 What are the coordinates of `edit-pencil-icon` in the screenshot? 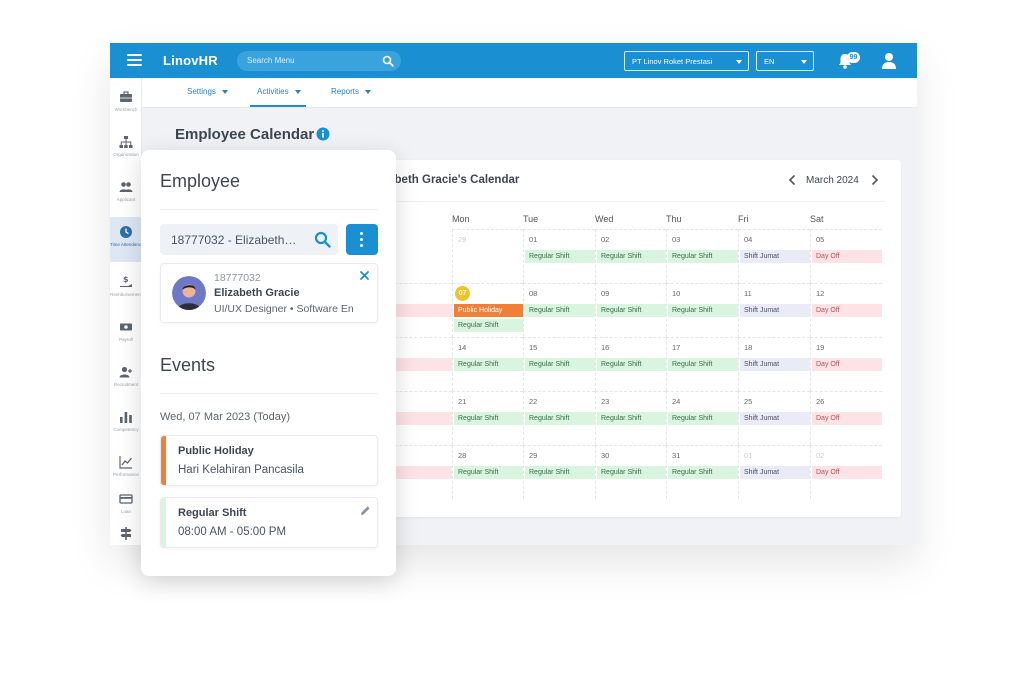 It's located at (365, 510).